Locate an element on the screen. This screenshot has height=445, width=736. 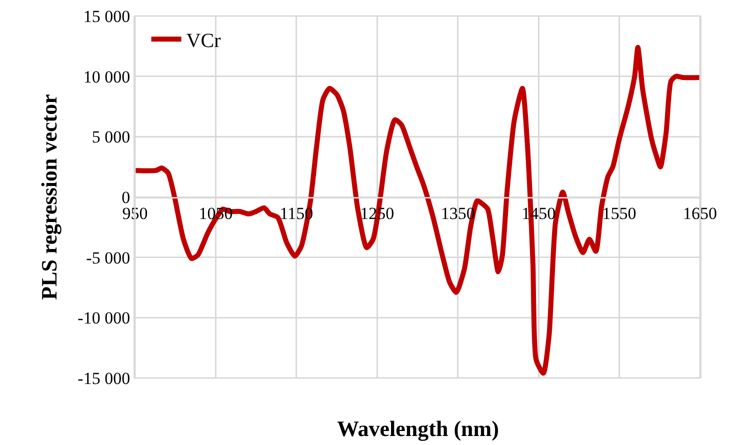
y-tick-label: 10 000 is located at coordinates (106, 76).